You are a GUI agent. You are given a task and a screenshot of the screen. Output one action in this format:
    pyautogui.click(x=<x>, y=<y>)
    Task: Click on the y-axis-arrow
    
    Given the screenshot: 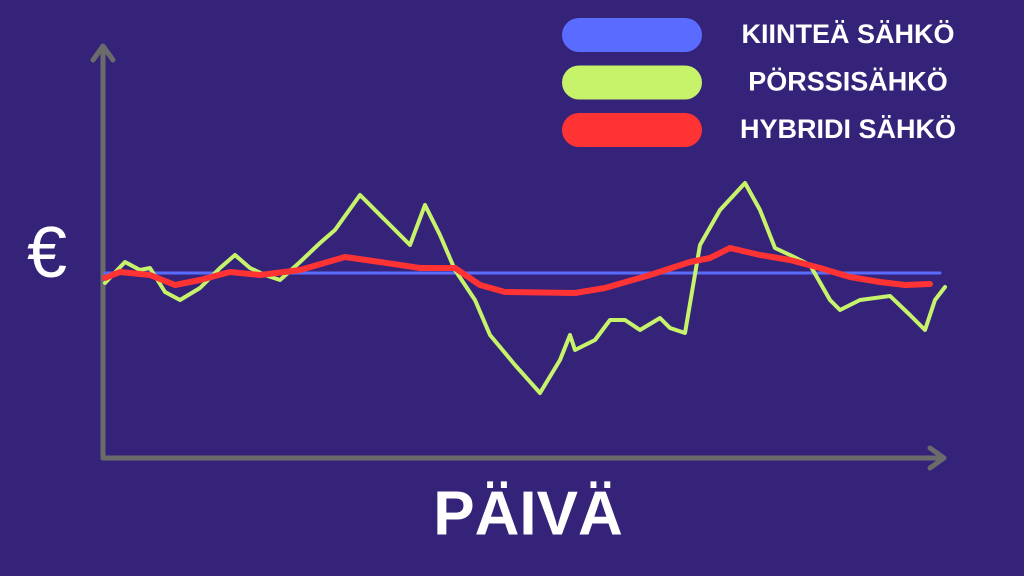 What is the action you would take?
    pyautogui.click(x=103, y=53)
    